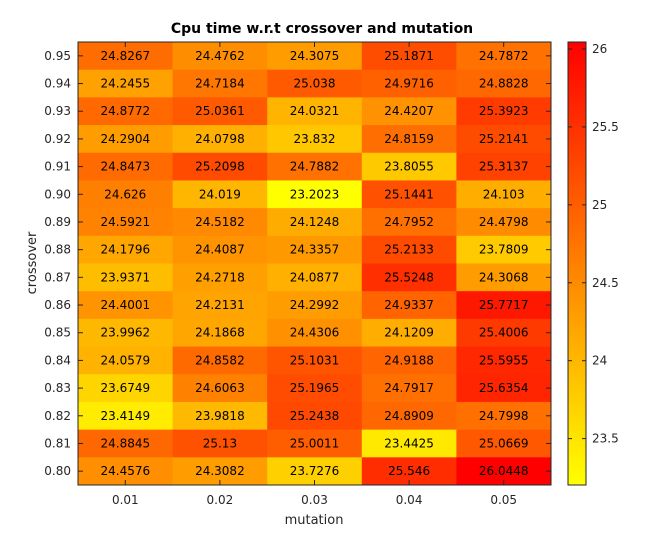  What do you see at coordinates (57, 139) in the screenshot?
I see `y-tick-label: 0.92` at bounding box center [57, 139].